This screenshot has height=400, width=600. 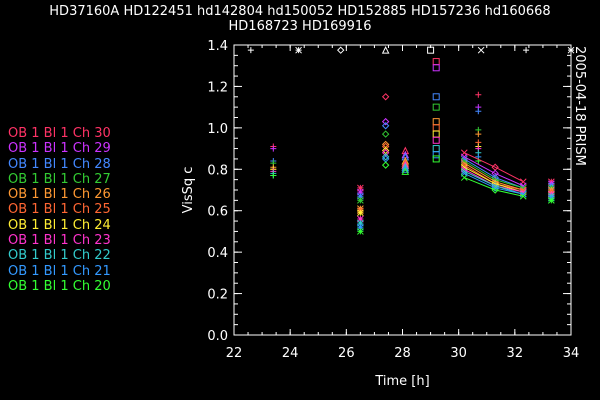 I want to click on legend-entry: OB 1 Bl 1 Ch 28, so click(x=59, y=164).